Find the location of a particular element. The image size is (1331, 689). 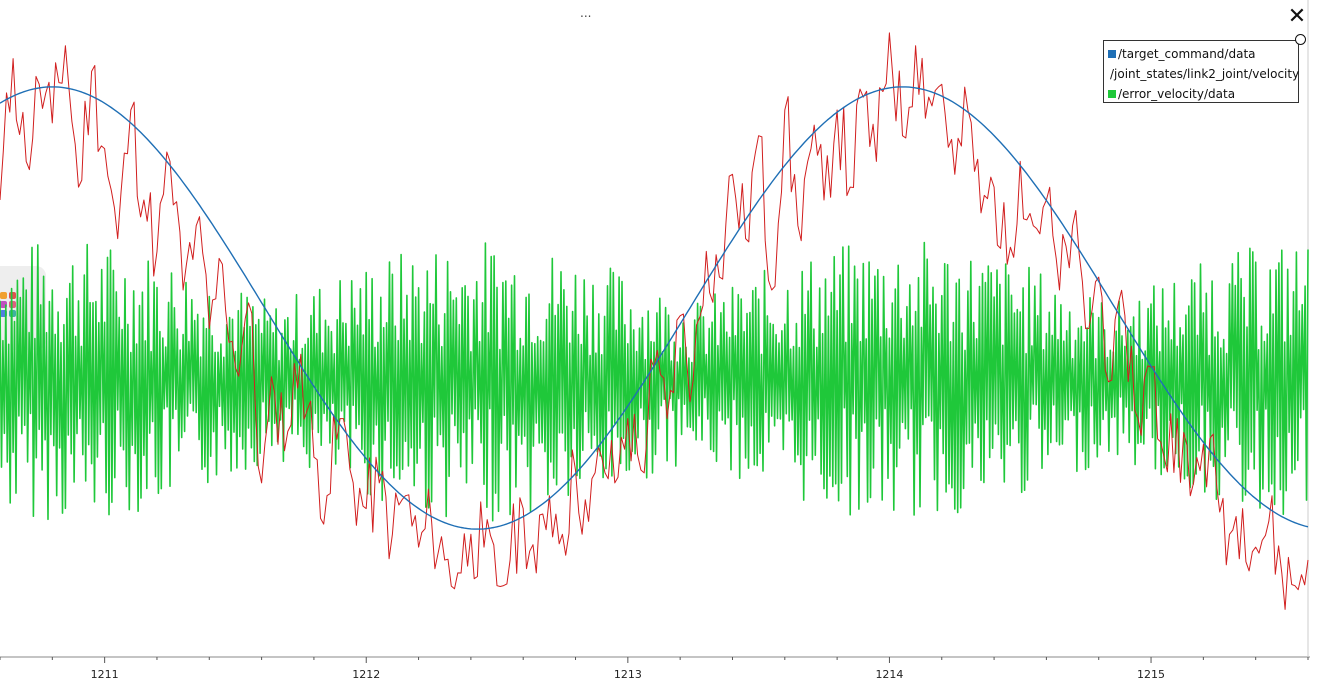

legend-label: /error_velocity/data is located at coordinates (1177, 94).